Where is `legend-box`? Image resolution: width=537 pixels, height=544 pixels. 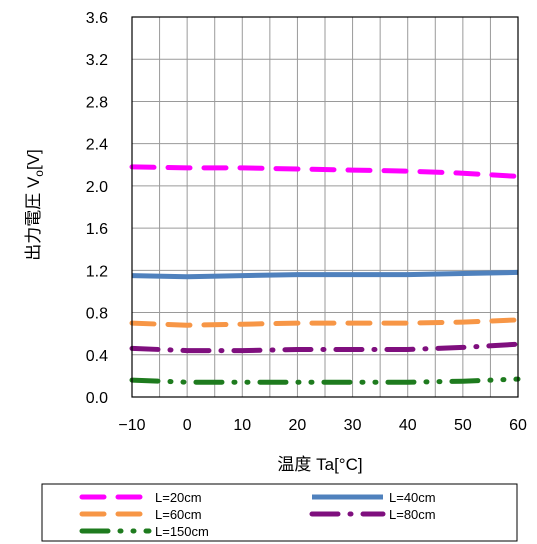
legend-box is located at coordinates (279, 512).